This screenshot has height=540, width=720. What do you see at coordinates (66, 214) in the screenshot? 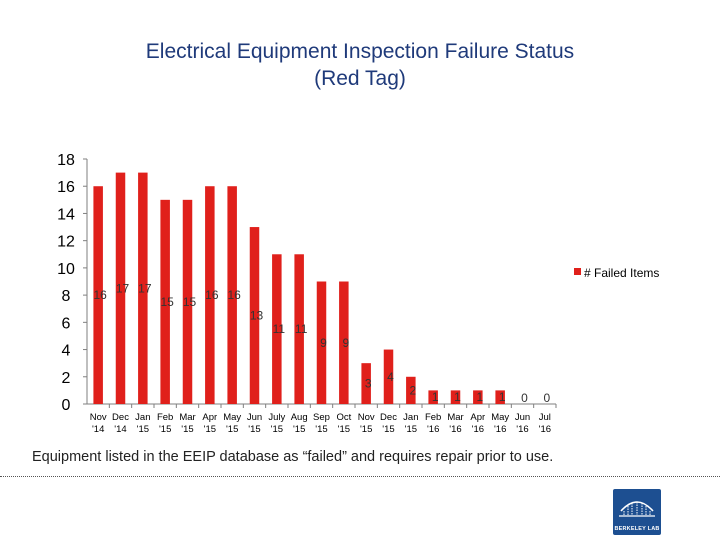
I see `y-tick-label: 14` at bounding box center [66, 214].